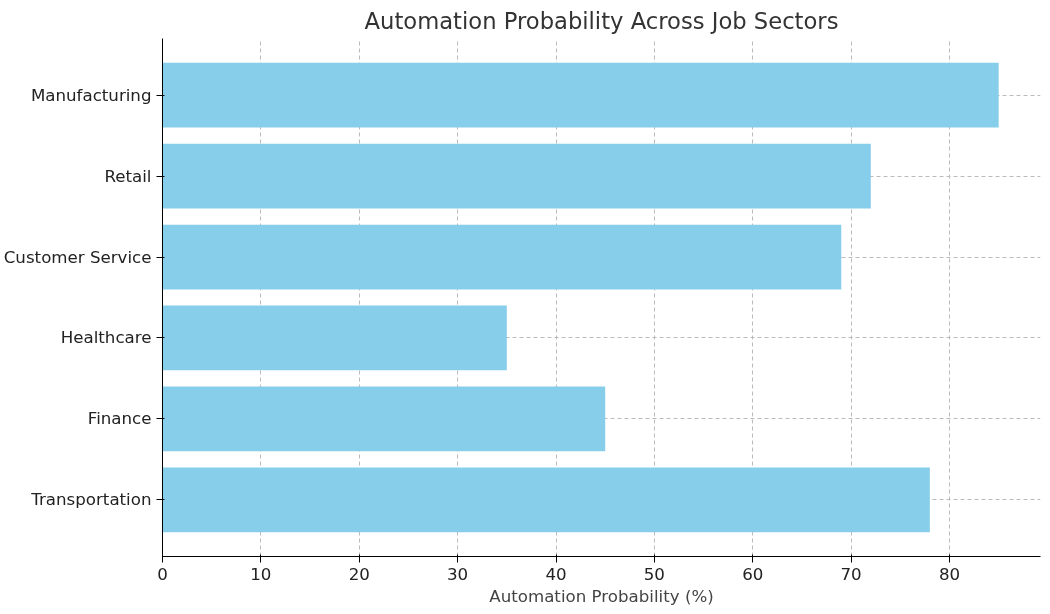 The image size is (1050, 614). What do you see at coordinates (128, 176) in the screenshot?
I see `y-tick-label: Retail` at bounding box center [128, 176].